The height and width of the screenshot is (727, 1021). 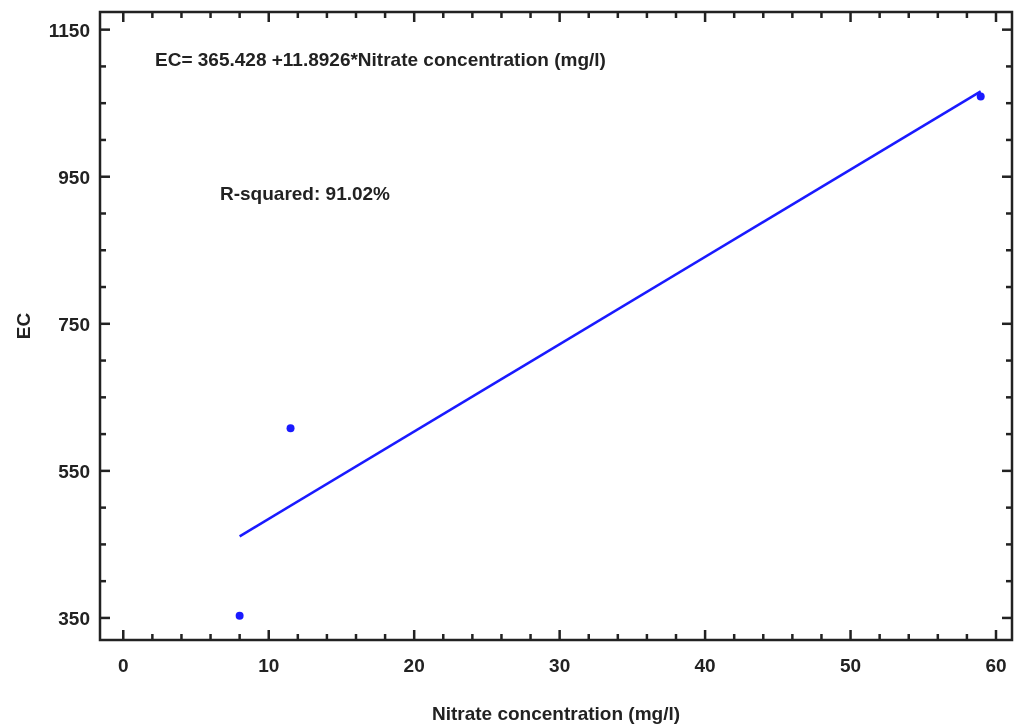 What do you see at coordinates (23, 326) in the screenshot?
I see `y-axis-title: EC` at bounding box center [23, 326].